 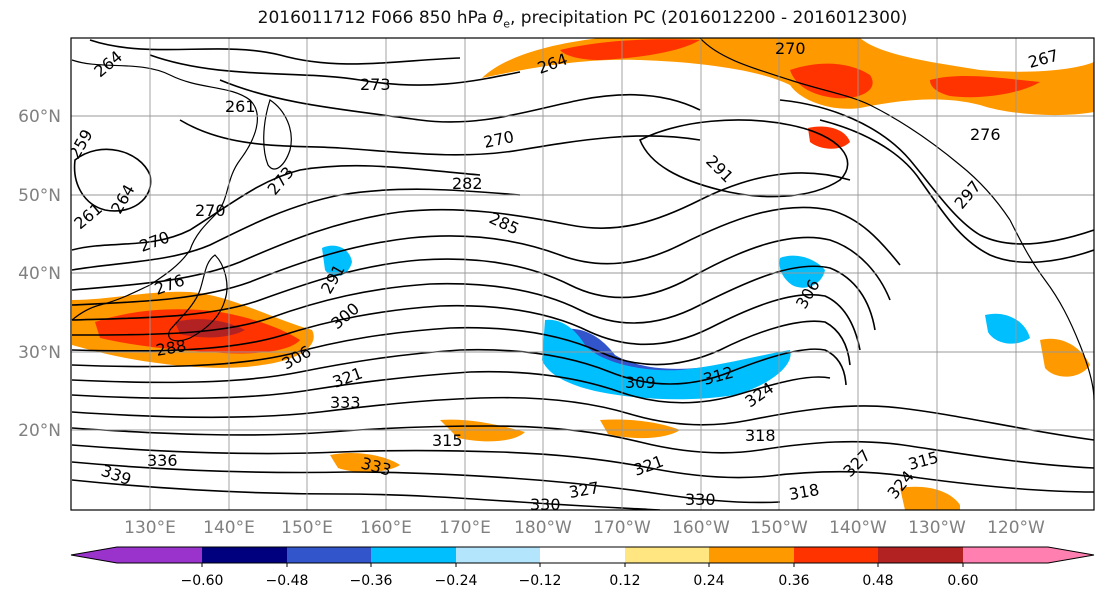 What do you see at coordinates (276, 207) in the screenshot?
I see `contour-276-west` at bounding box center [276, 207].